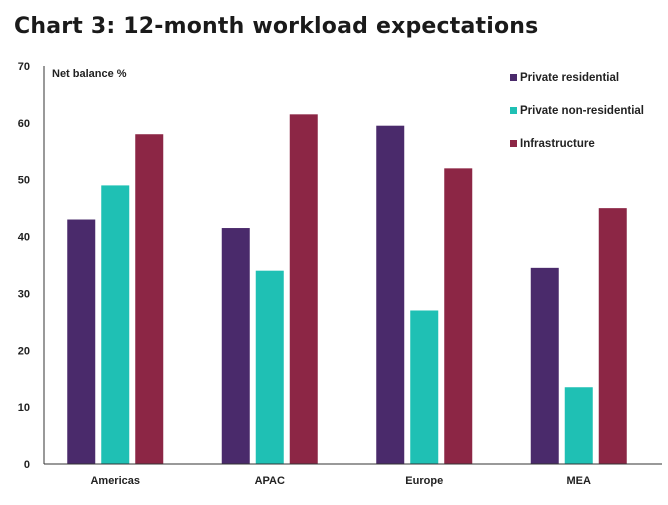  What do you see at coordinates (27, 465) in the screenshot?
I see `y-tick-label: 0` at bounding box center [27, 465].